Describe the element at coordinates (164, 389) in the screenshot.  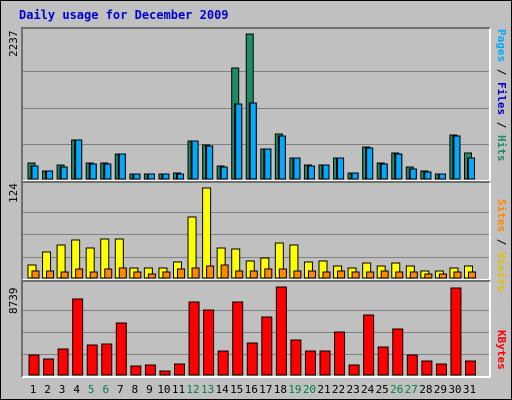
I see `x-tick-label: 10` at that location.